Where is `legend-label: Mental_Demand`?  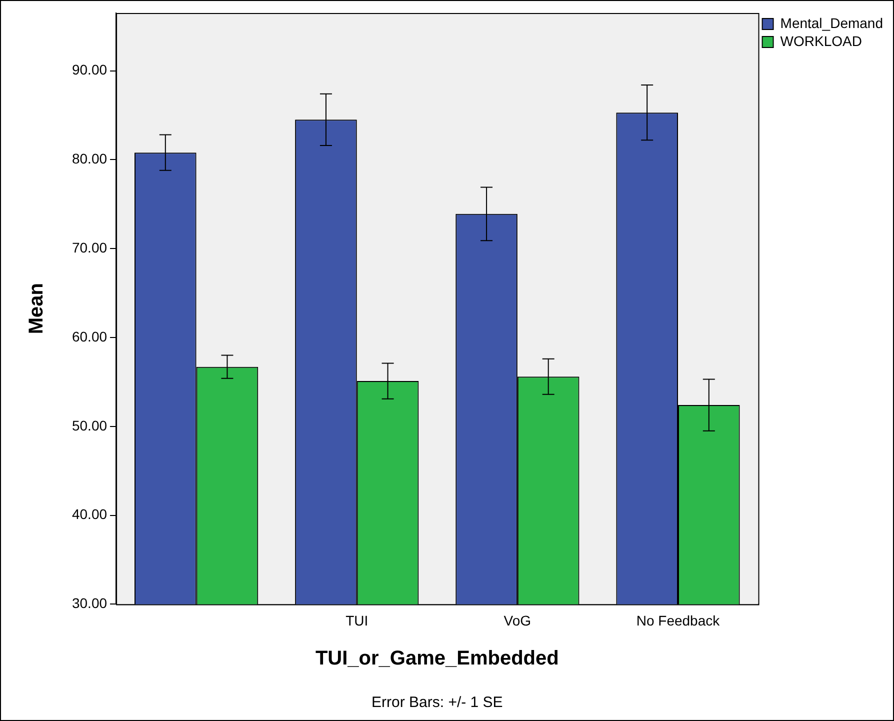 legend-label: Mental_Demand is located at coordinates (832, 22).